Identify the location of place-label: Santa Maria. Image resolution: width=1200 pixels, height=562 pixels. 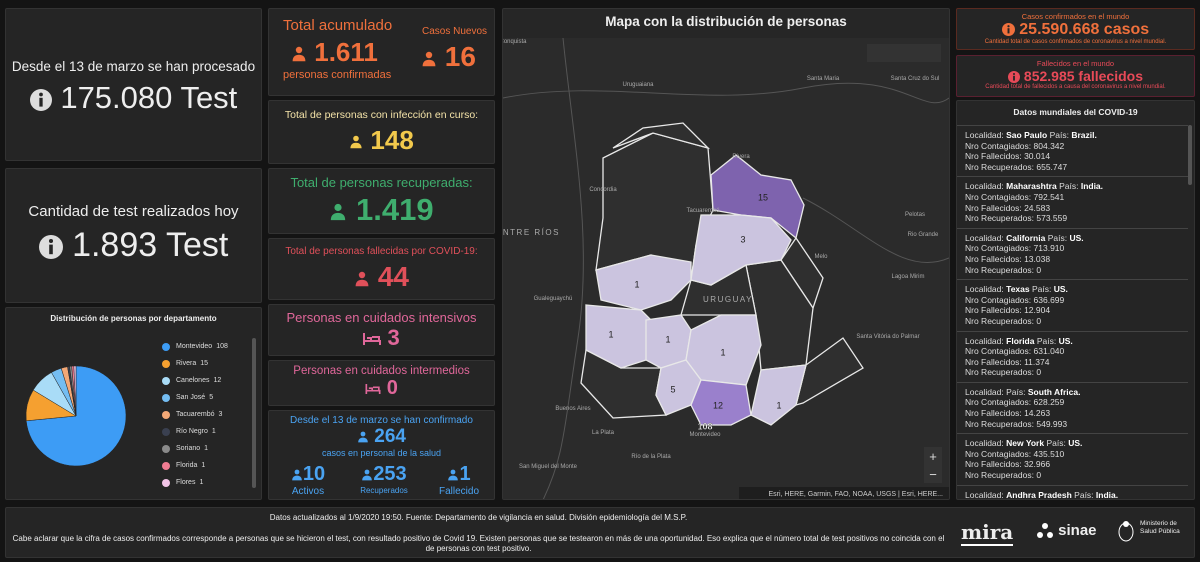
(823, 79).